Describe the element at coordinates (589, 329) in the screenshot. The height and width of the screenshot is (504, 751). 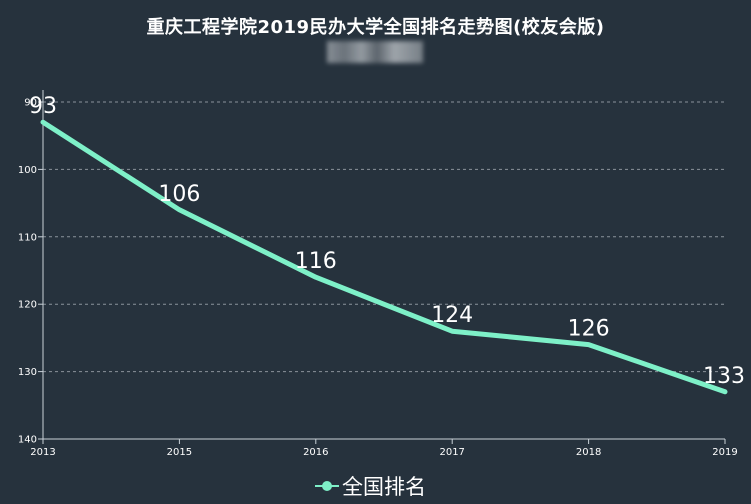
I see `data-label-2018: 126` at that location.